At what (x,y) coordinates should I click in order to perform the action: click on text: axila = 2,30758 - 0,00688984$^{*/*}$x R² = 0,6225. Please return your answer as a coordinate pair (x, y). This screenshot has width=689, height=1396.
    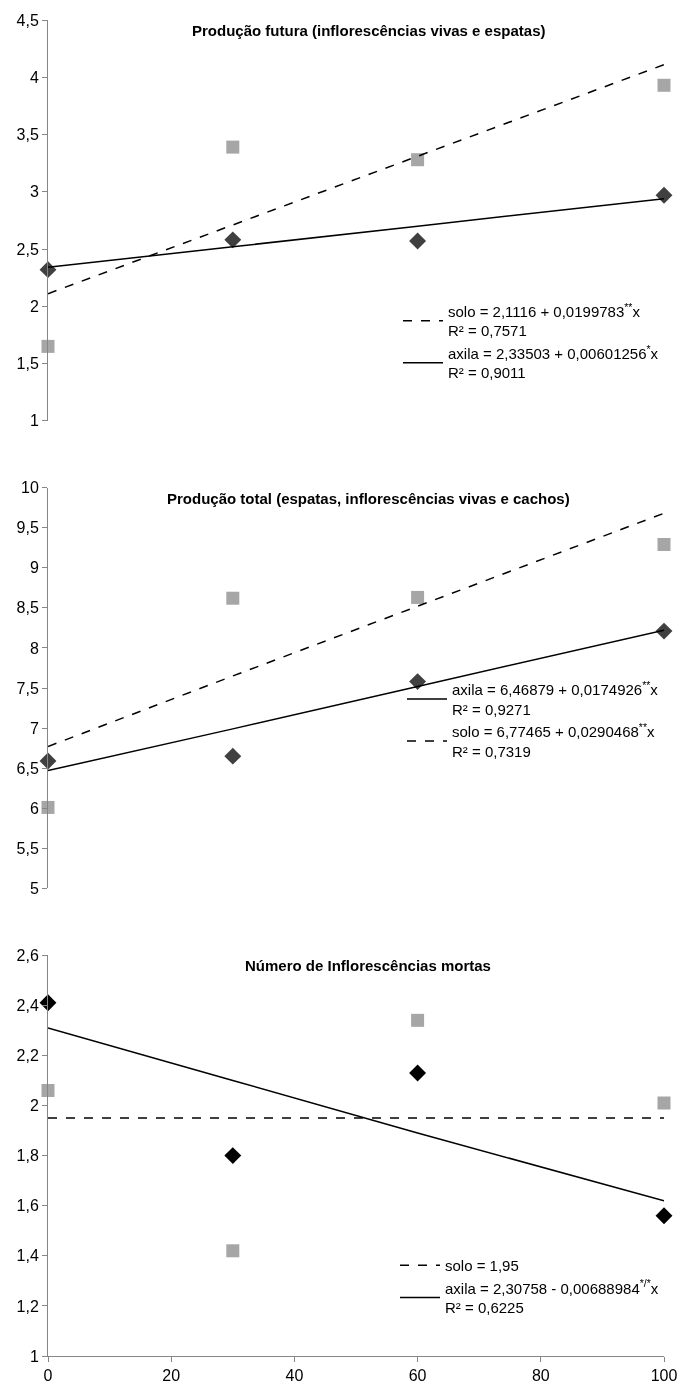
    Looking at the image, I should click on (552, 1297).